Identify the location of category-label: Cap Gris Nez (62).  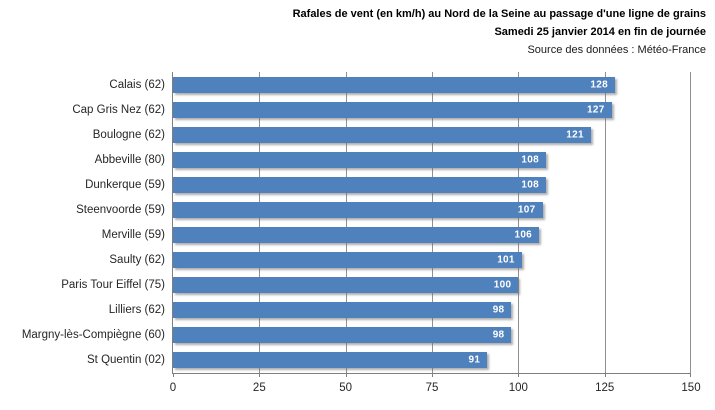
(118, 109).